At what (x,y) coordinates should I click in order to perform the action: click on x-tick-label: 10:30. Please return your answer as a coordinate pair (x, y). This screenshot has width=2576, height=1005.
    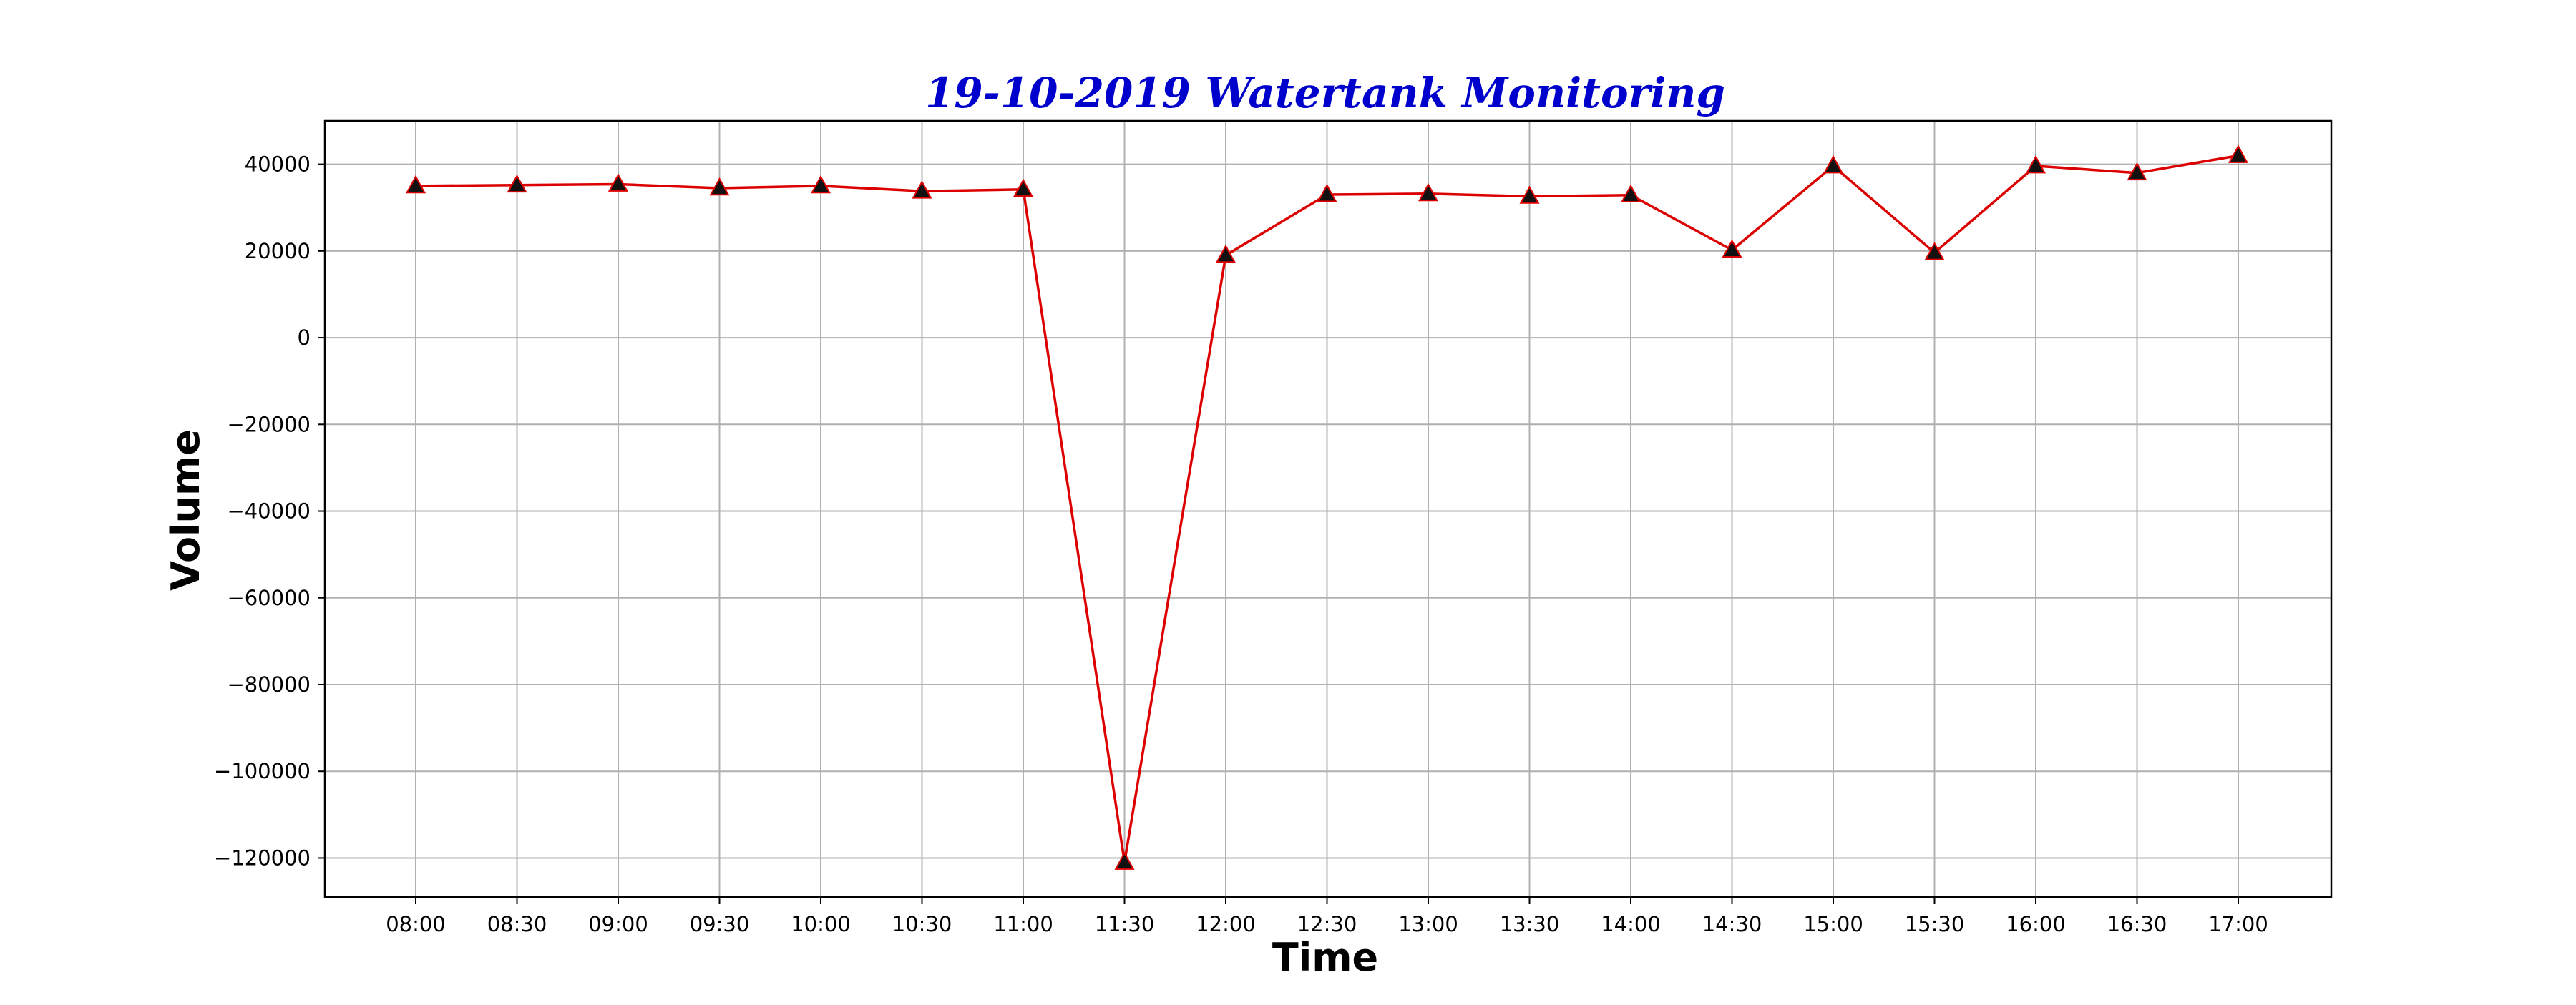
    Looking at the image, I should click on (922, 924).